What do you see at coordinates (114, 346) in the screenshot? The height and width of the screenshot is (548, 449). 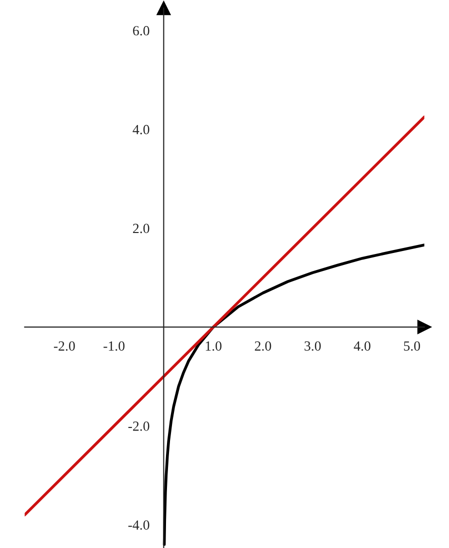 I see `x-tick-label: -1.0` at bounding box center [114, 346].